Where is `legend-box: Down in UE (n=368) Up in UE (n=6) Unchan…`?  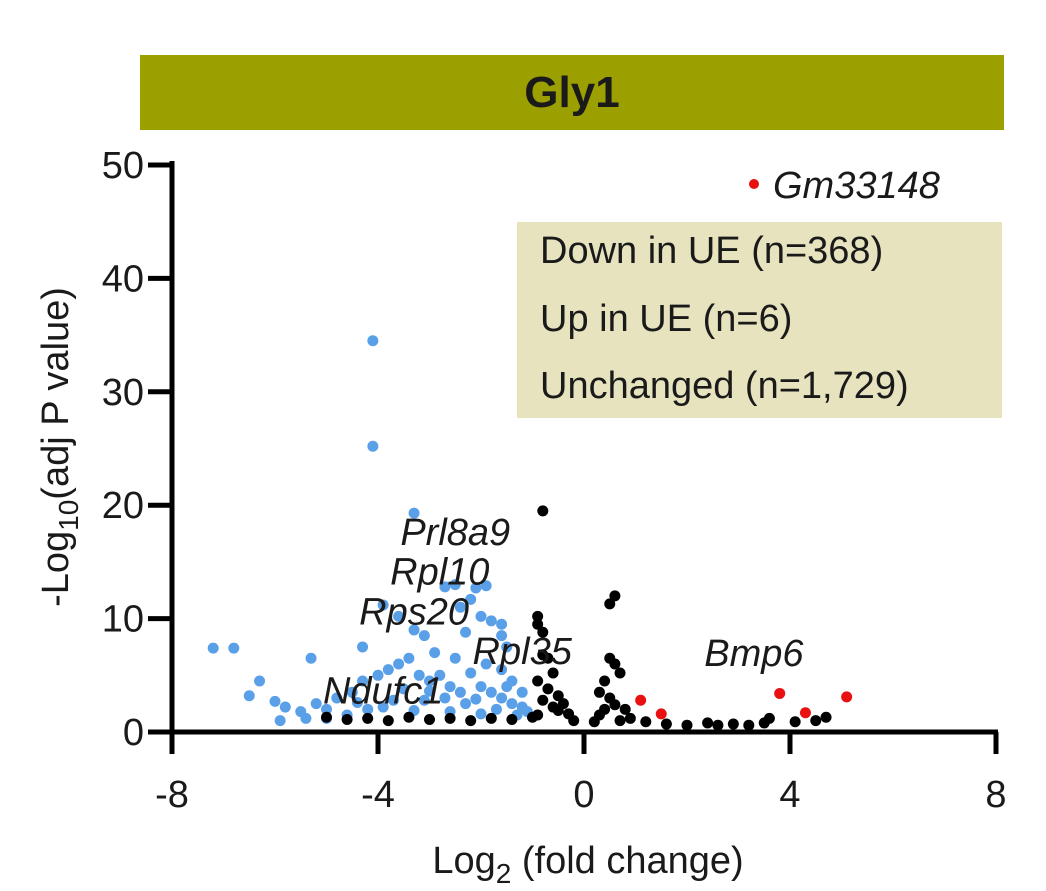
legend-box: Down in UE (n=368) Up in UE (n=6) Unchan… is located at coordinates (759, 320).